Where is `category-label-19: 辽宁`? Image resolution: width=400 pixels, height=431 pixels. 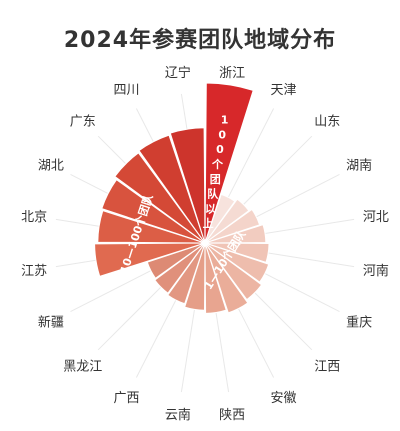
category-label-19: 辽宁 is located at coordinates (178, 73).